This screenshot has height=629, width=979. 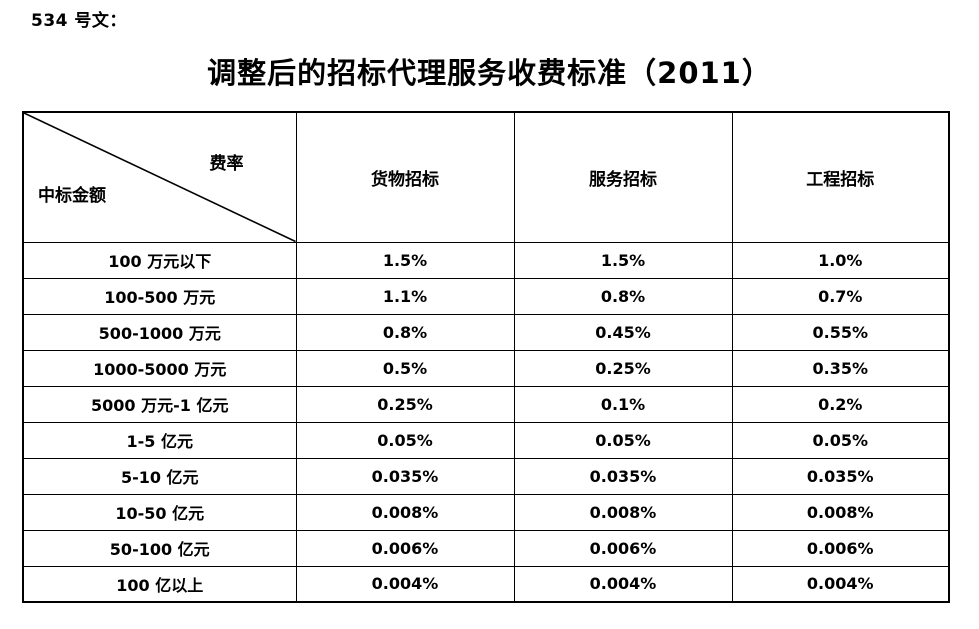 I want to click on table-row: 50-100 亿元 0.006% 0.006% 0.006%, so click(x=486, y=548).